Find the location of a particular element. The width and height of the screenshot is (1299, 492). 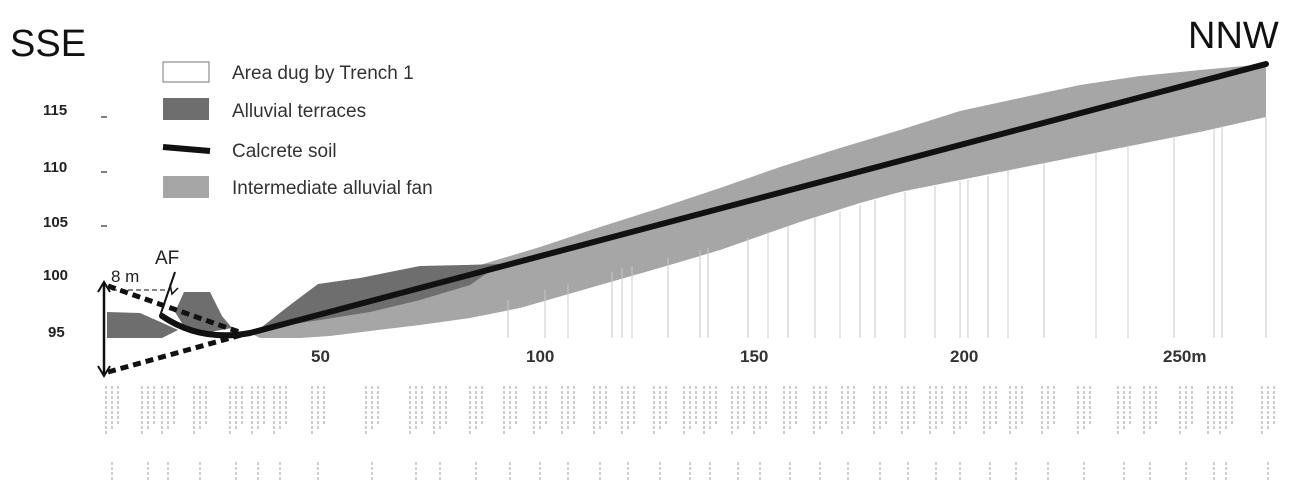

x-tick-label: 50 is located at coordinates (320, 356).